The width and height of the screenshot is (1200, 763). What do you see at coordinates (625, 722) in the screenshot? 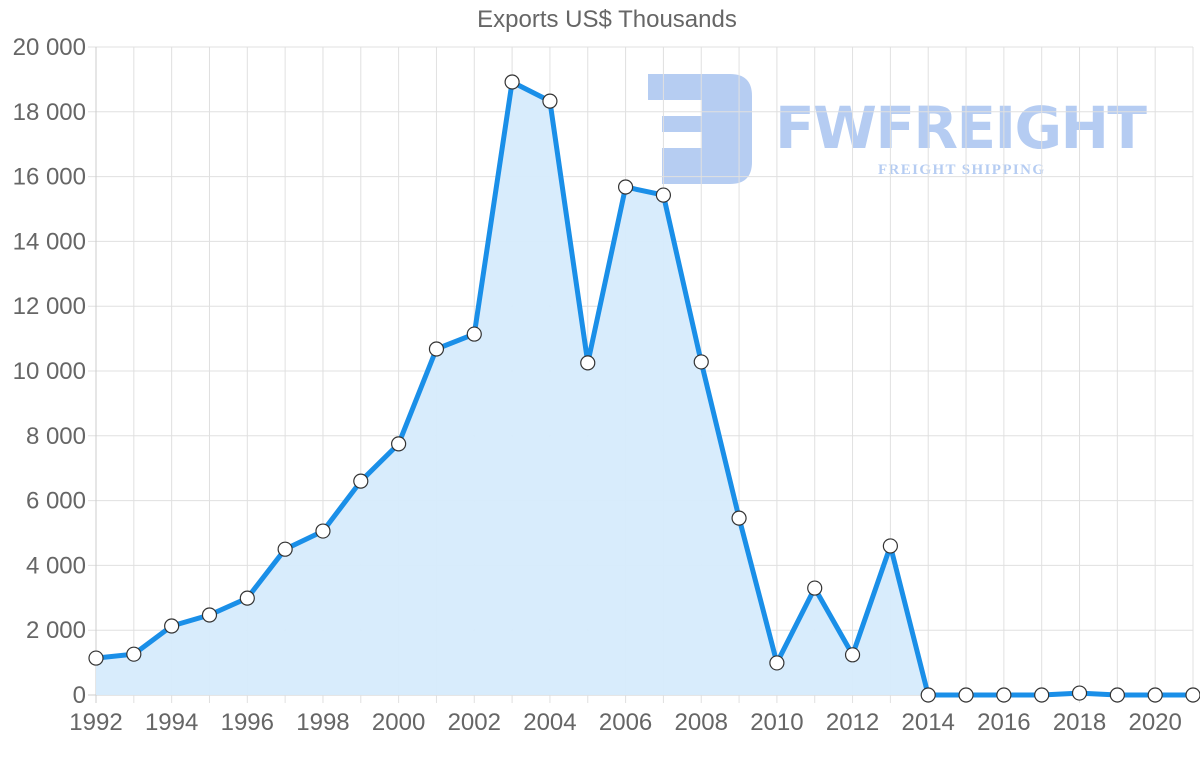
I see `x-tick-label: 2006` at bounding box center [625, 722].